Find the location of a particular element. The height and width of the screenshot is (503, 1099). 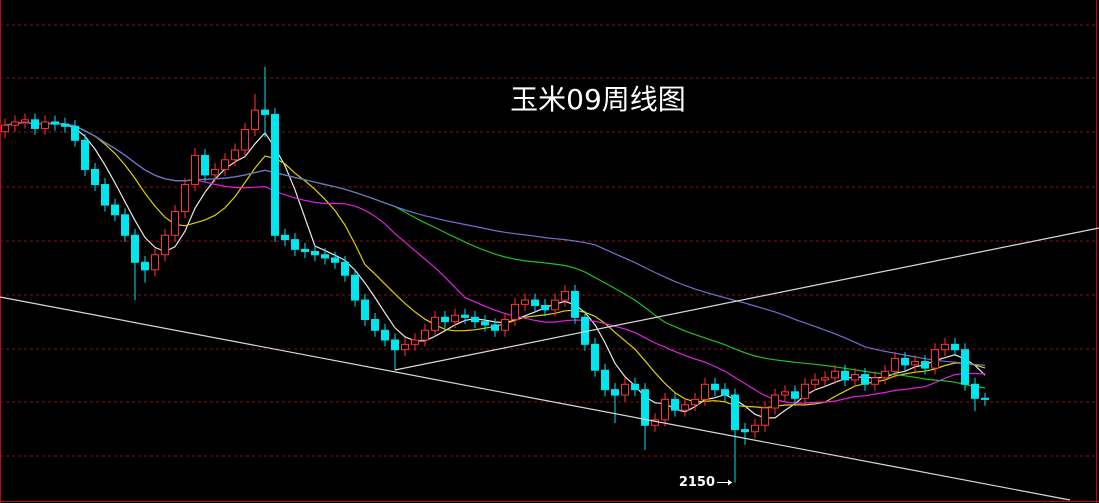

chart-title: 玉米09周线图 is located at coordinates (598, 99).